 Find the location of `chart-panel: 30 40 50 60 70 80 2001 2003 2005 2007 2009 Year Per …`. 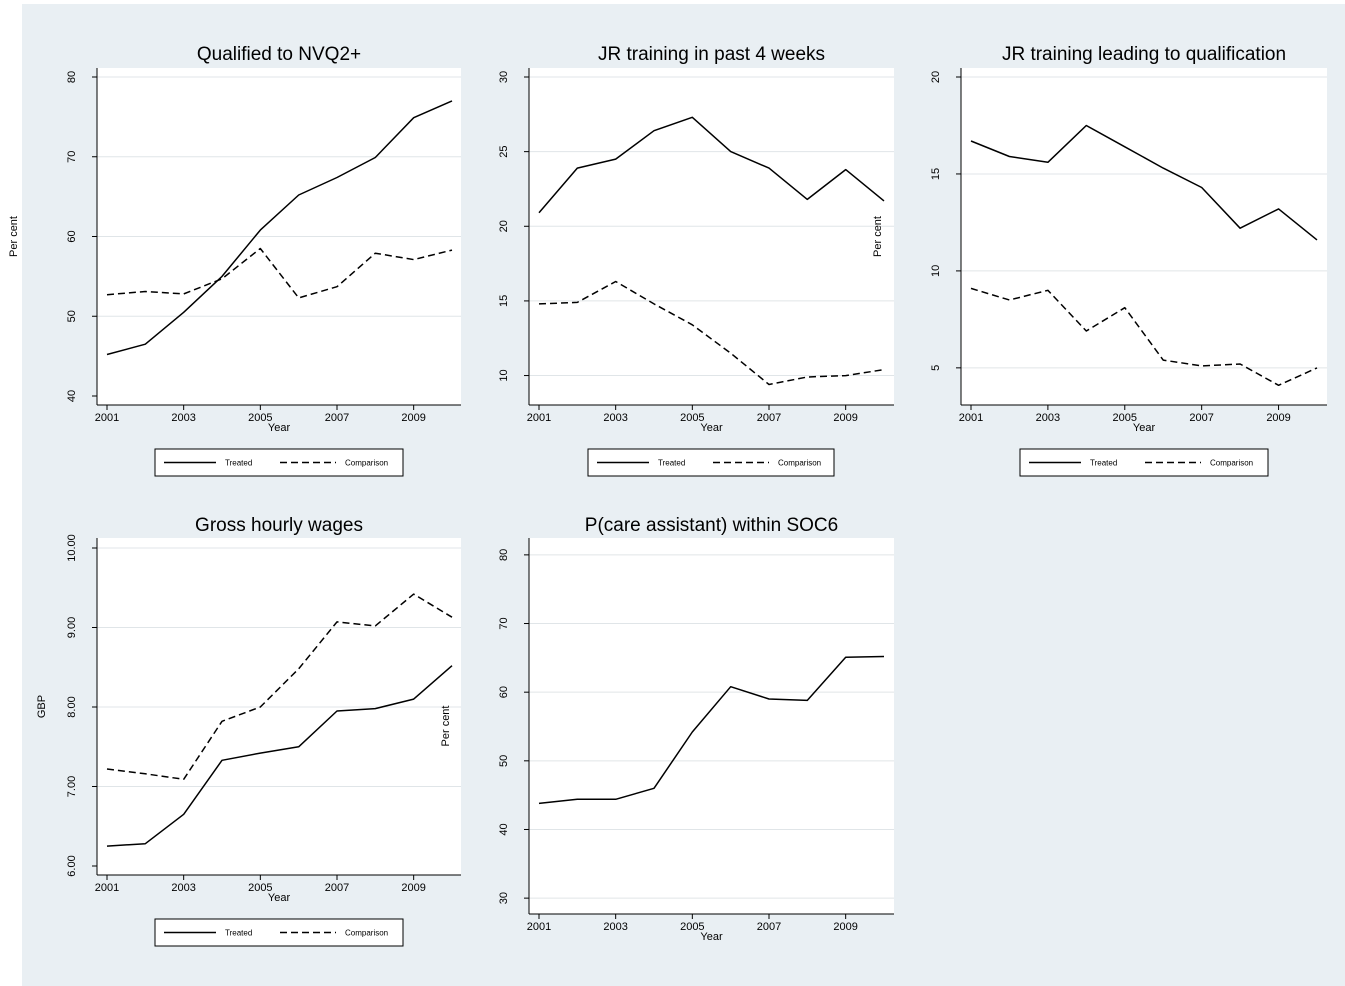

chart-panel: 30 40 50 60 70 80 2001 2003 2005 2007 2009 Year Per … is located at coordinates (667, 729).